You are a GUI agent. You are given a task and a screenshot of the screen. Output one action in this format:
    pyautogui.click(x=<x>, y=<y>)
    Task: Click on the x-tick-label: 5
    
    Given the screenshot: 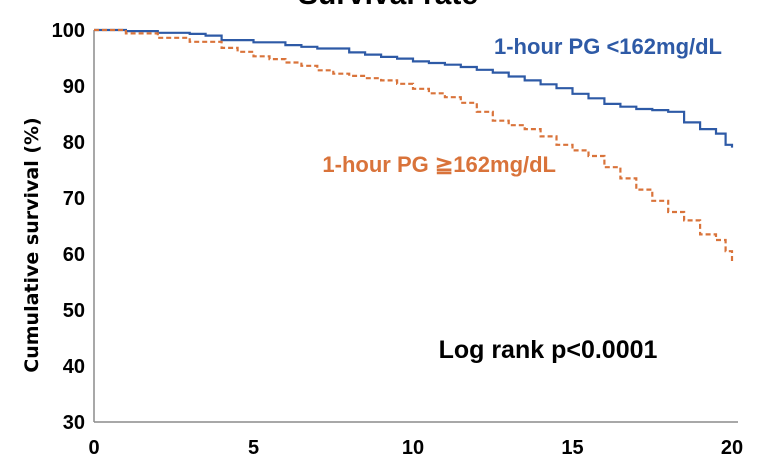 What is the action you would take?
    pyautogui.click(x=253, y=448)
    